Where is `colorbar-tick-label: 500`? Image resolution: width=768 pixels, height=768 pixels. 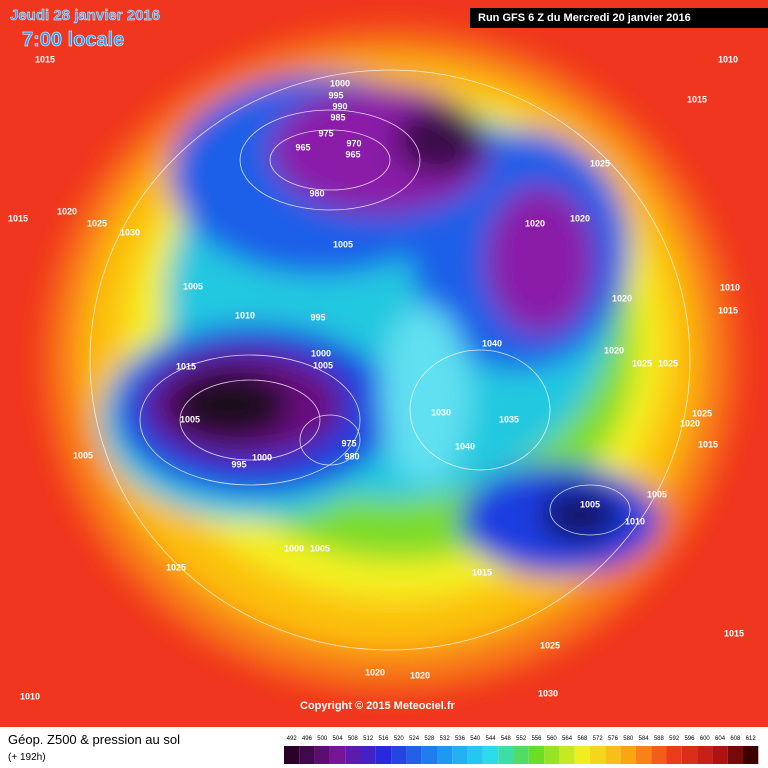
colorbar-tick-label: 500 is located at coordinates (322, 739).